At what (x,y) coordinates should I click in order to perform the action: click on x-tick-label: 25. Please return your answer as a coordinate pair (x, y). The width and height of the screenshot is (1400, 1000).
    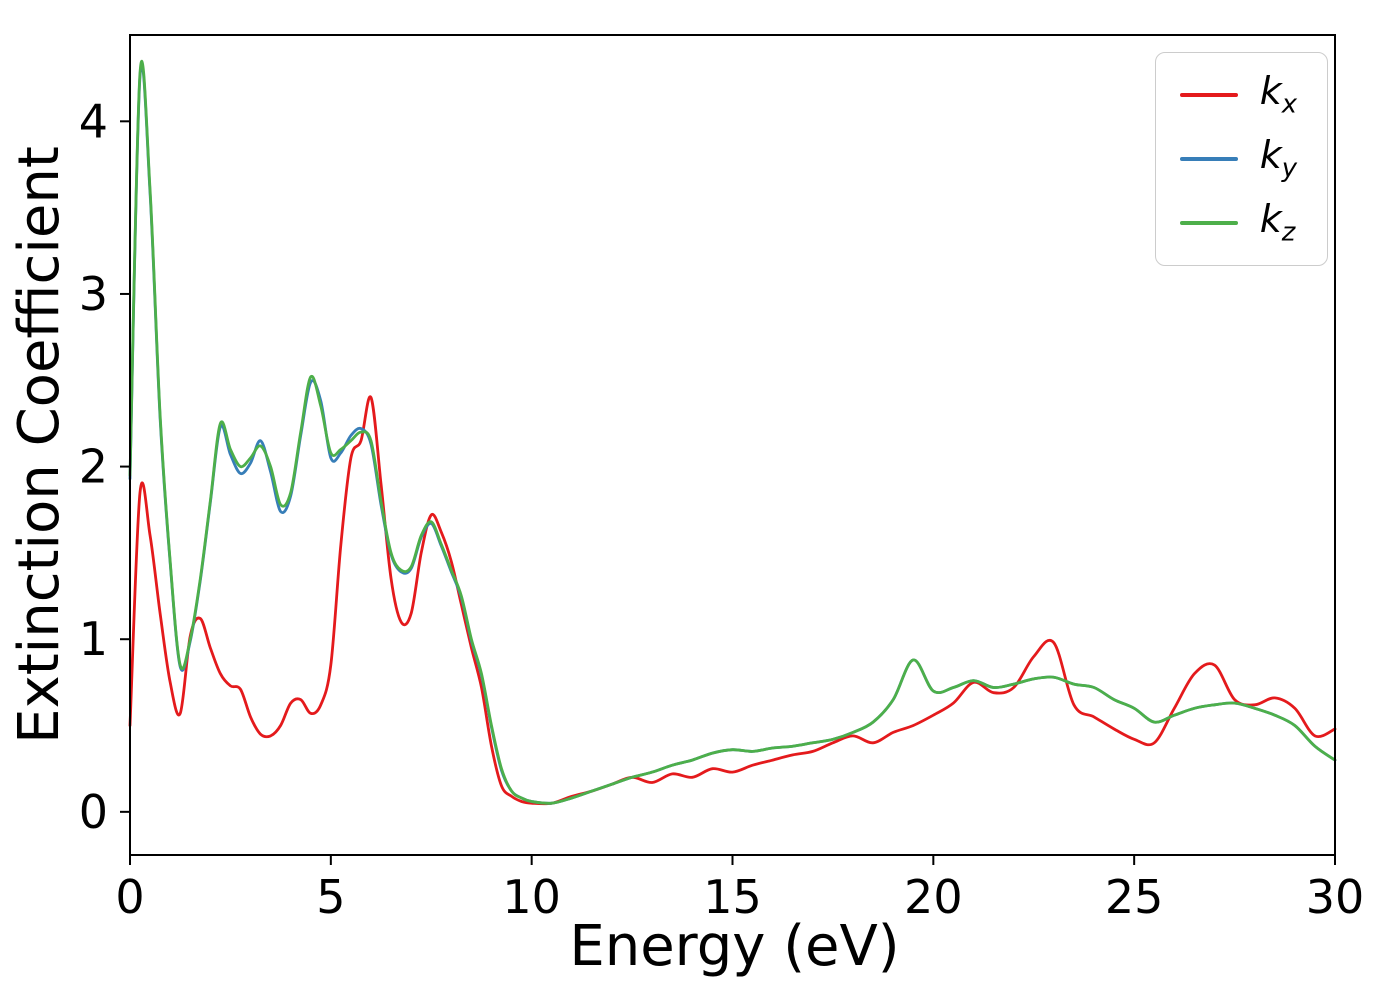
    Looking at the image, I should click on (1134, 897).